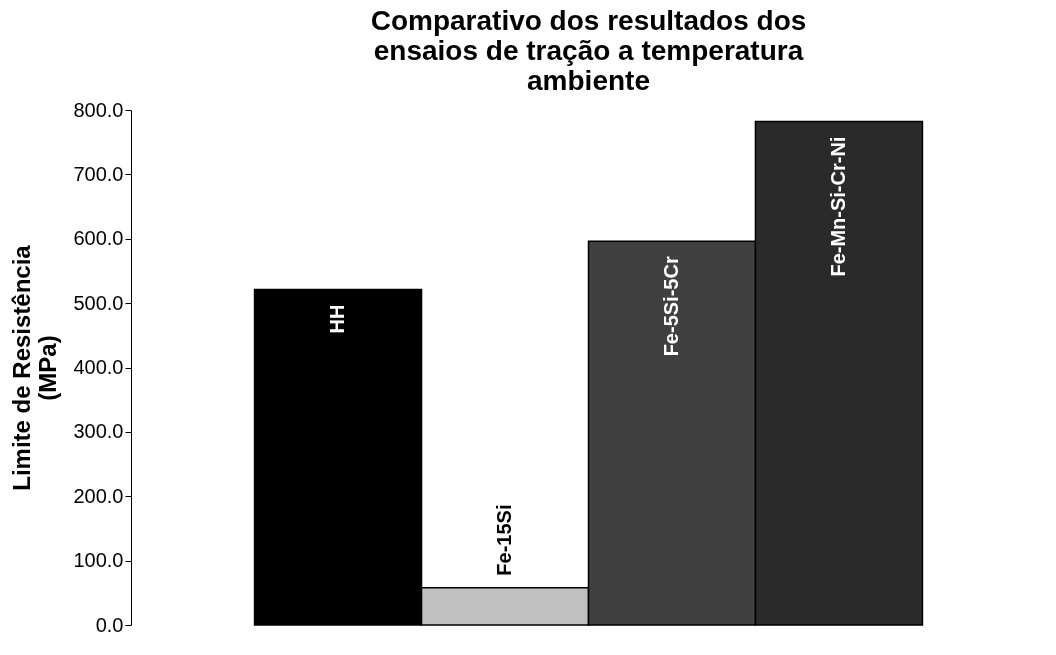 The width and height of the screenshot is (1056, 655). What do you see at coordinates (504, 540) in the screenshot?
I see `x-tick-label: Fe-15Si` at bounding box center [504, 540].